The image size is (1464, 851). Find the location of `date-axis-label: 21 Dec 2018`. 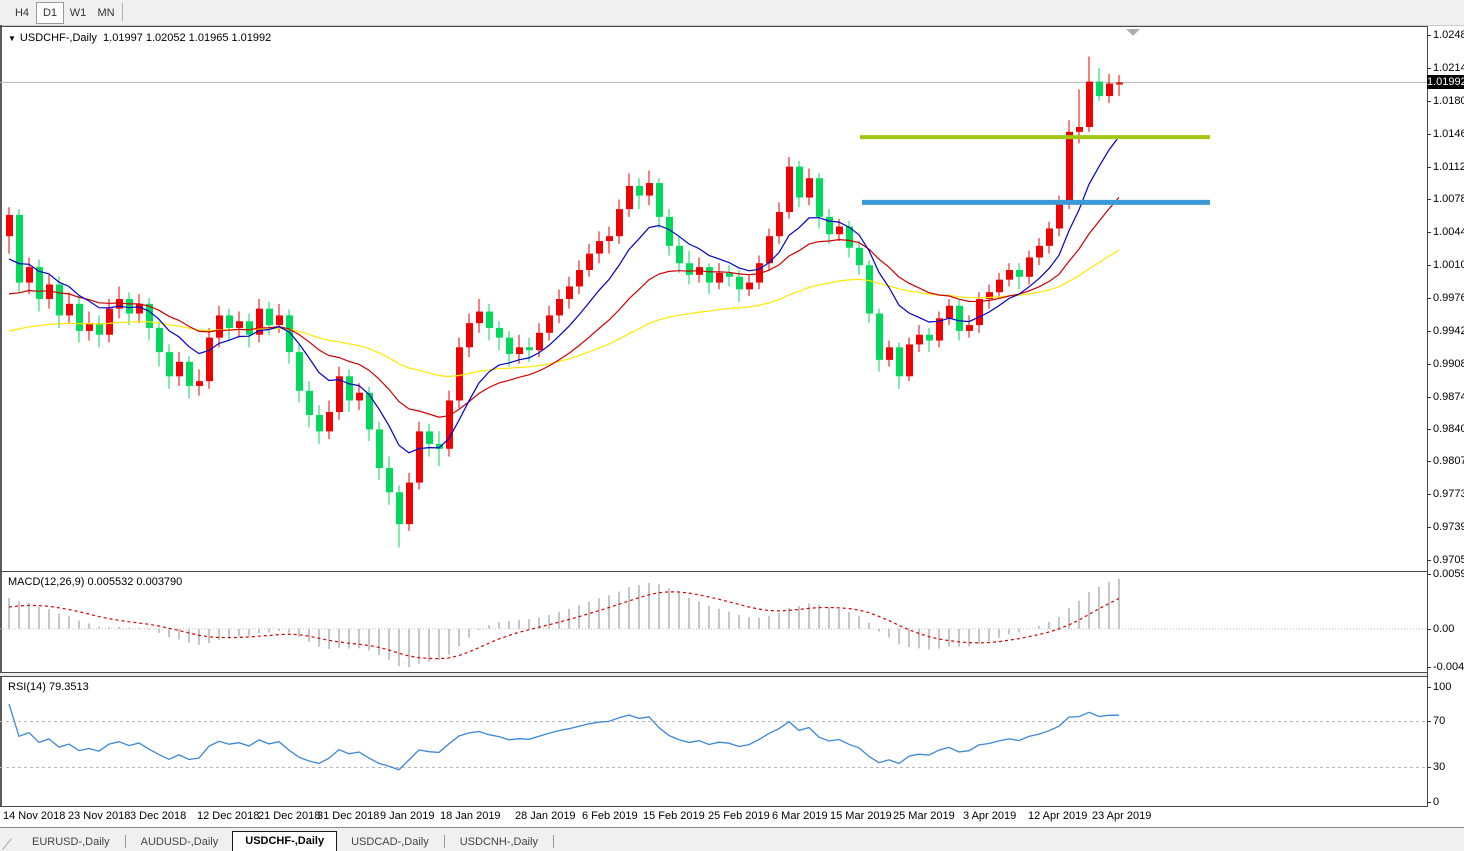

date-axis-label: 21 Dec 2018 is located at coordinates (289, 816).